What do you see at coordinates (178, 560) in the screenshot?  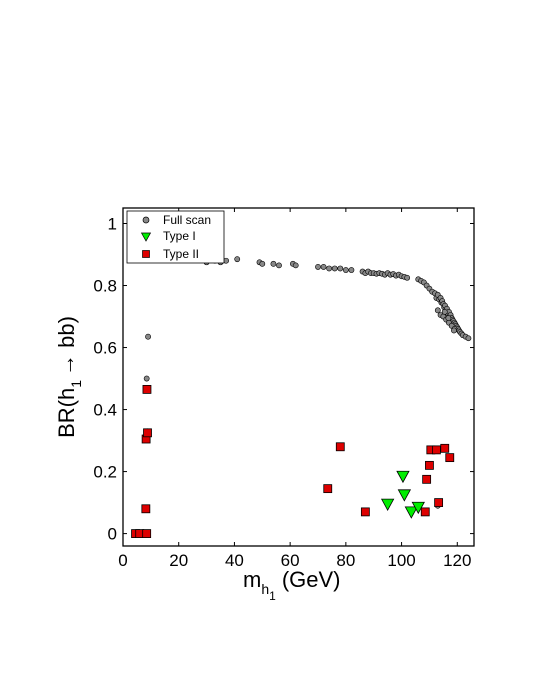 I see `x-tick-label: 20` at bounding box center [178, 560].